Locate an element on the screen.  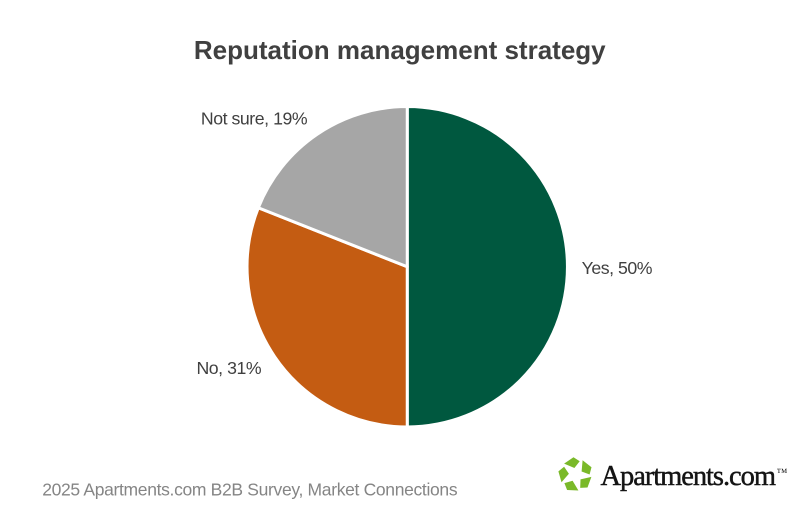
svg-text: Yes, 50% is located at coordinates (617, 268).